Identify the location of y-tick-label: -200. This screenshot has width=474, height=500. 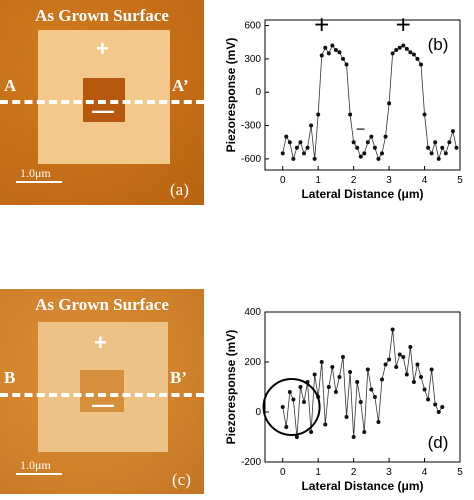
(251, 462).